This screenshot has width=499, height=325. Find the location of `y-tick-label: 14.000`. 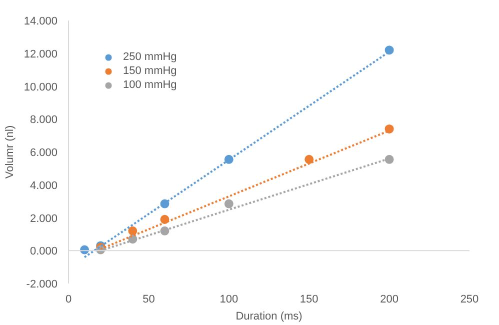

y-tick-label: 14.000 is located at coordinates (41, 22).